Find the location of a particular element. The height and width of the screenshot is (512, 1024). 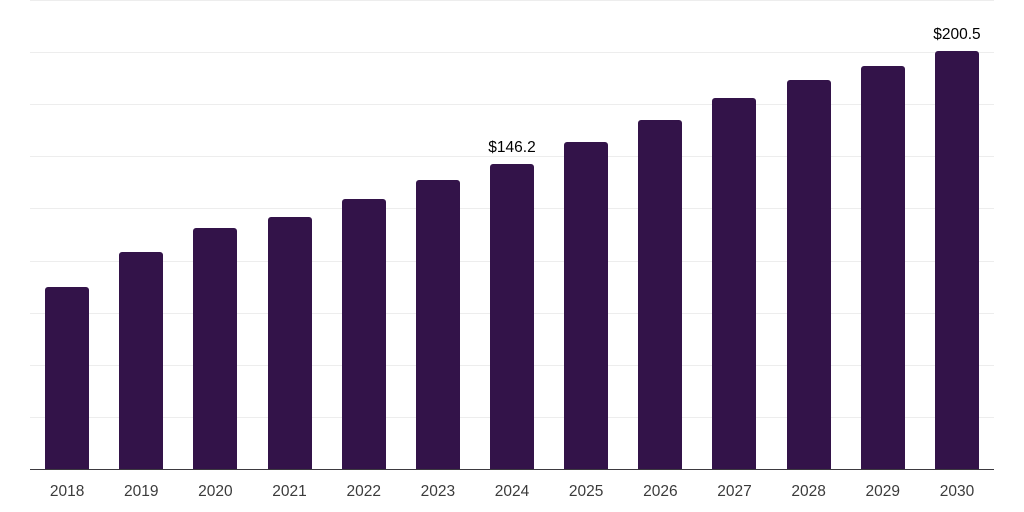

bar-2028 is located at coordinates (808, 274).